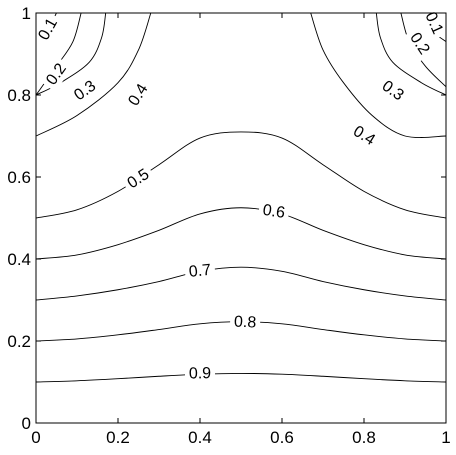 The width and height of the screenshot is (456, 455). I want to click on contour-line-0.7, so click(241, 283).